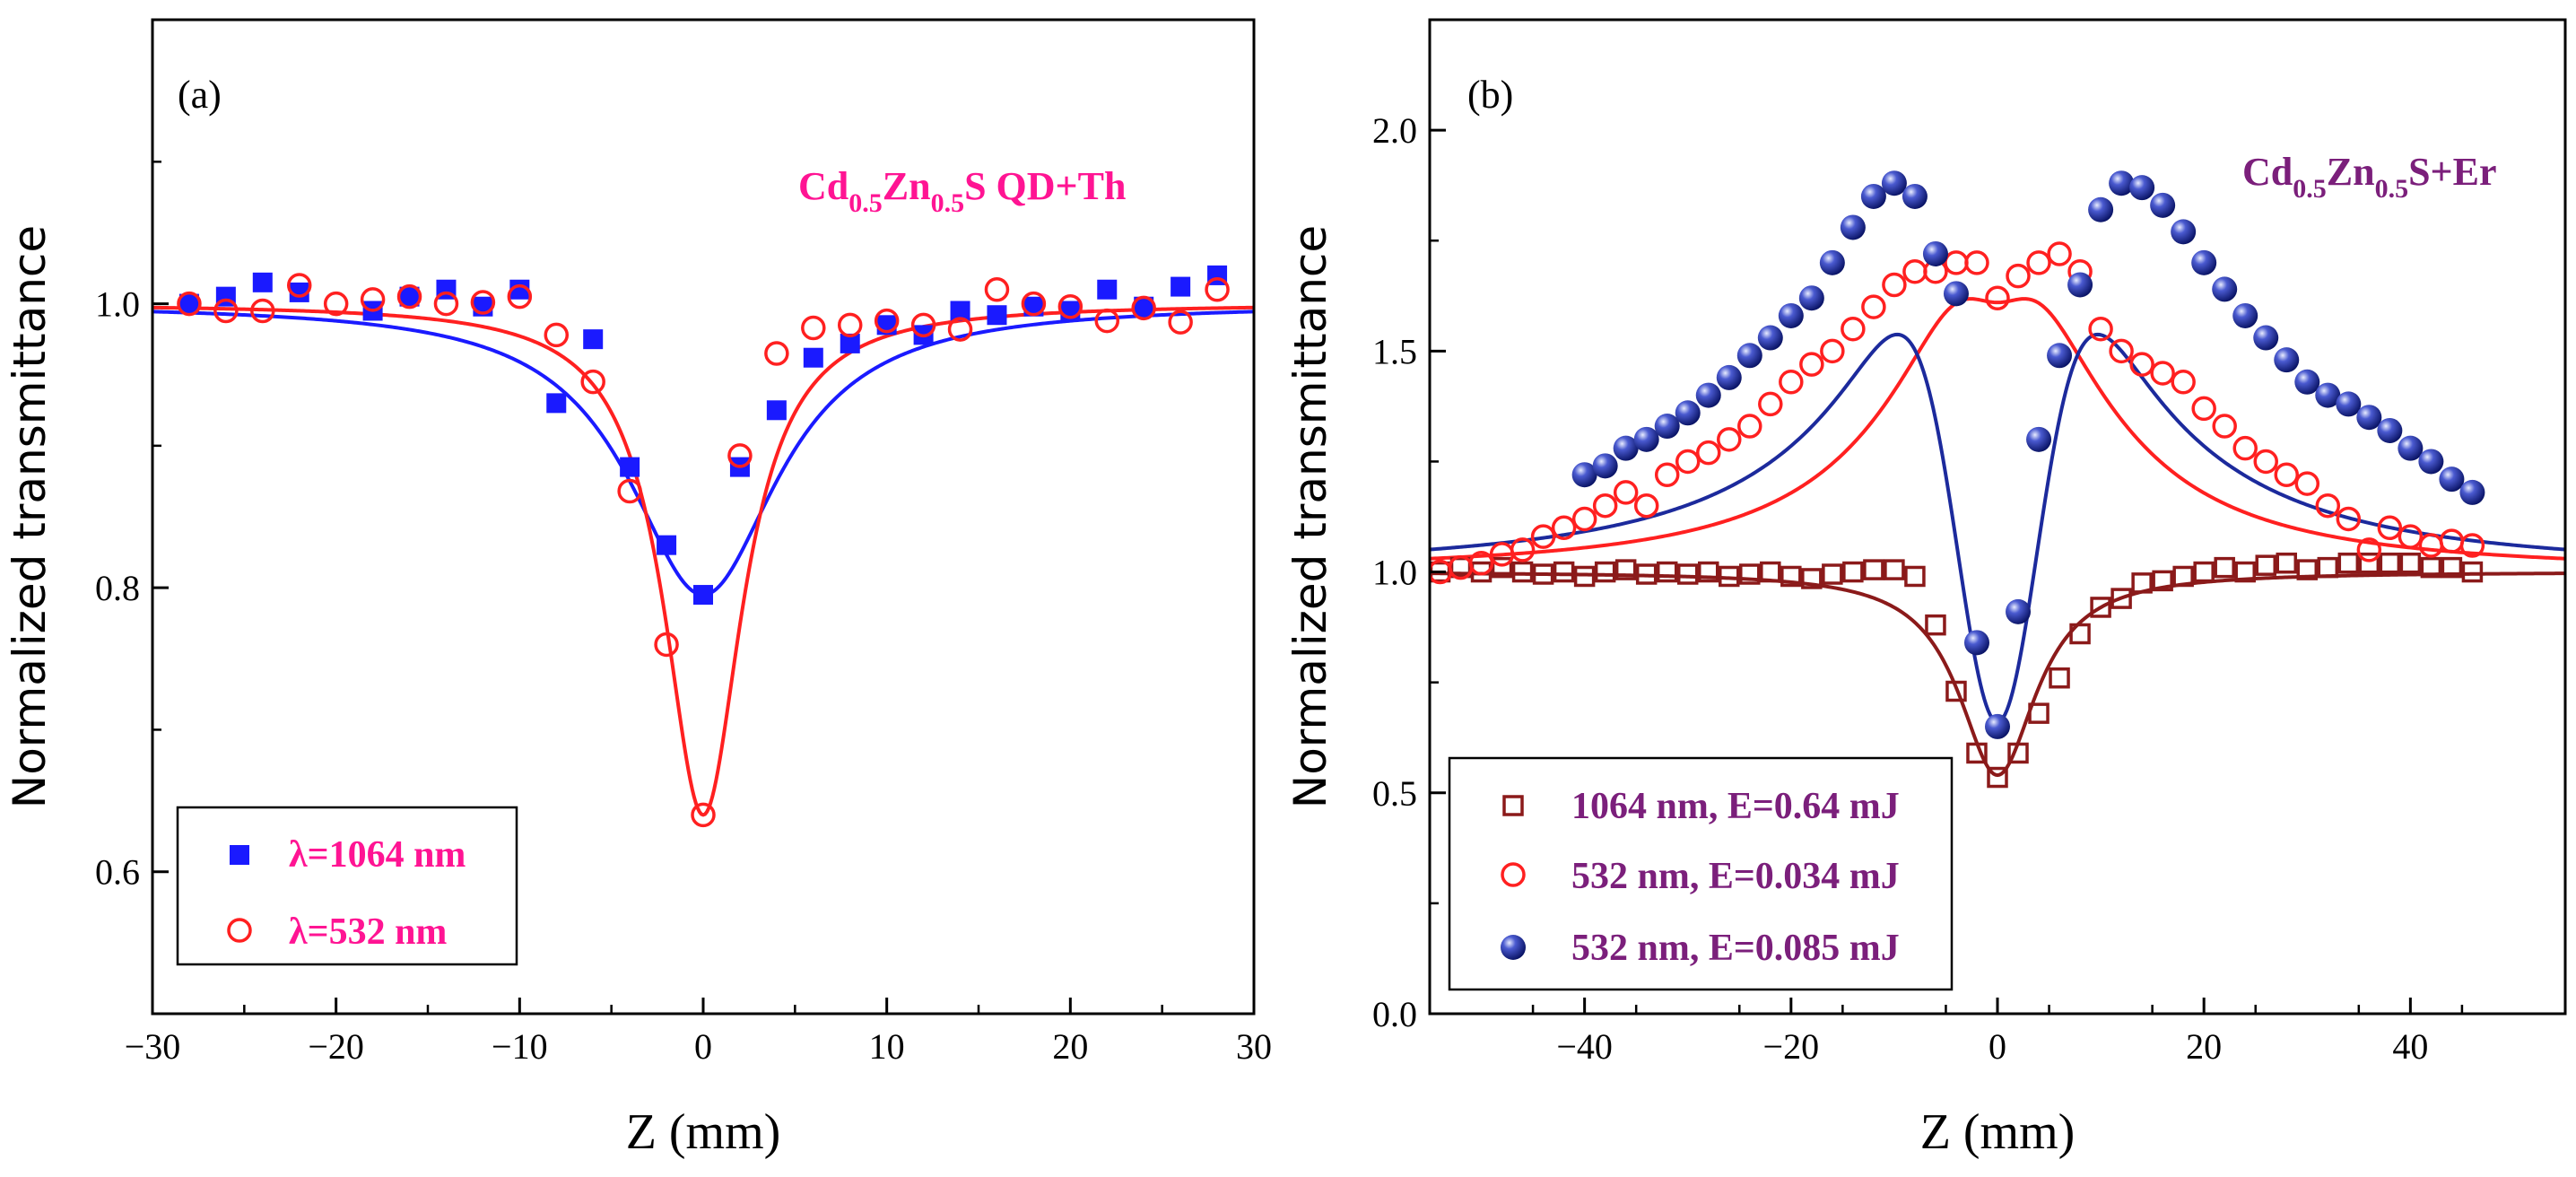  Describe the element at coordinates (1070, 1047) in the screenshot. I see `x-tick-label-a: 20` at that location.